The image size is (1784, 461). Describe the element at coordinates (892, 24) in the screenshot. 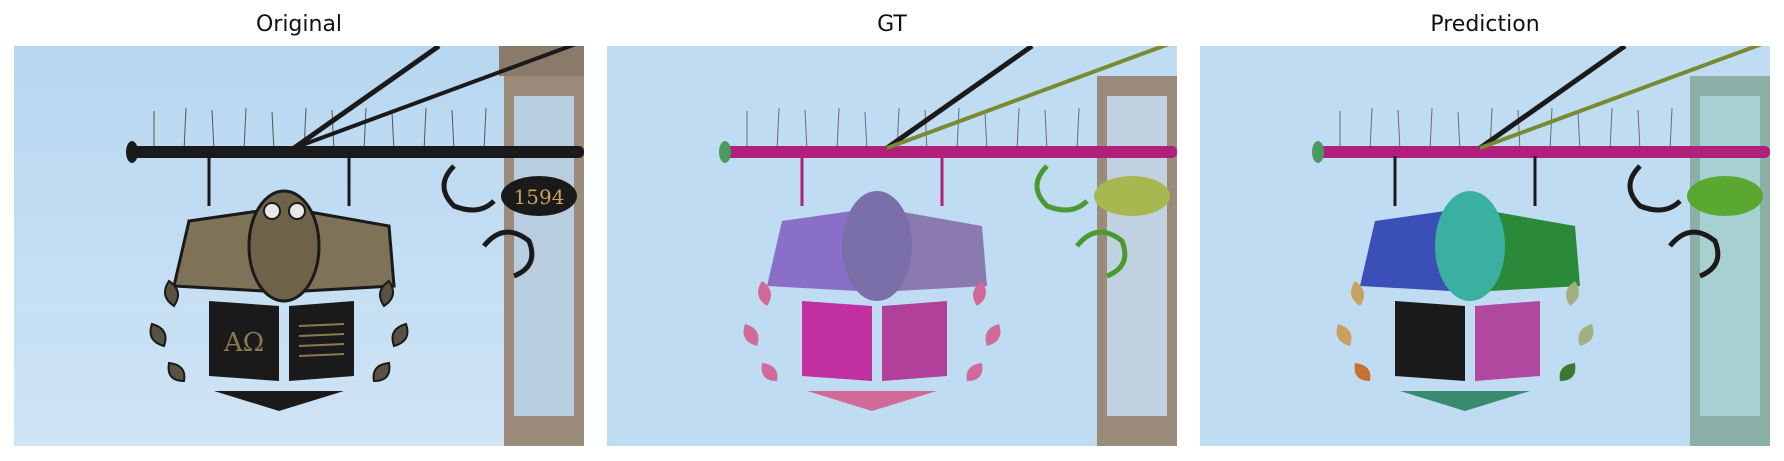

I see `panel-title-gt: GT` at that location.